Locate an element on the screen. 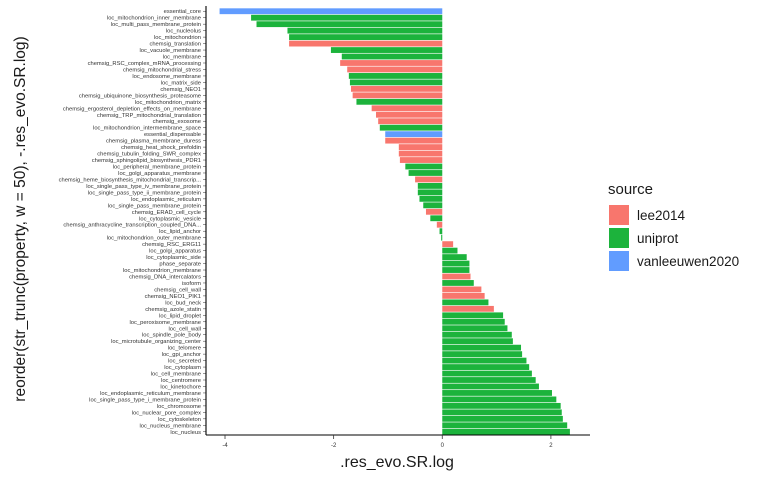 The height and width of the screenshot is (480, 768). y-tick-label: loc_mitochondrion_outer_membrane is located at coordinates (154, 239).